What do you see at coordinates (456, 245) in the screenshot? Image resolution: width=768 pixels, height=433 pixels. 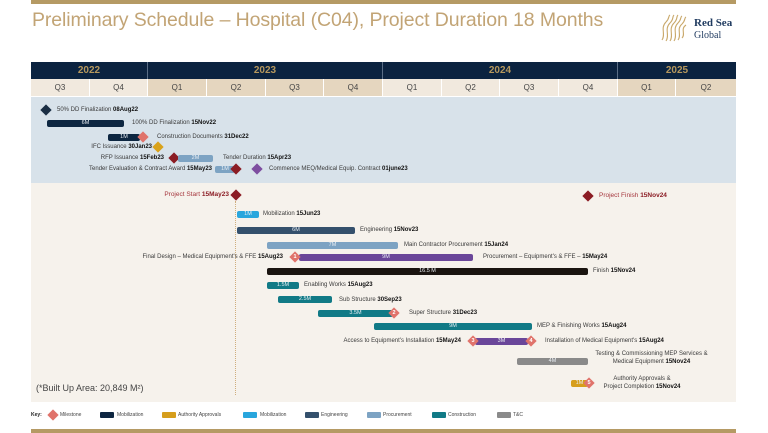 I see `main-procurement-label: Main Contractor Procurement 15Jan24` at bounding box center [456, 245].